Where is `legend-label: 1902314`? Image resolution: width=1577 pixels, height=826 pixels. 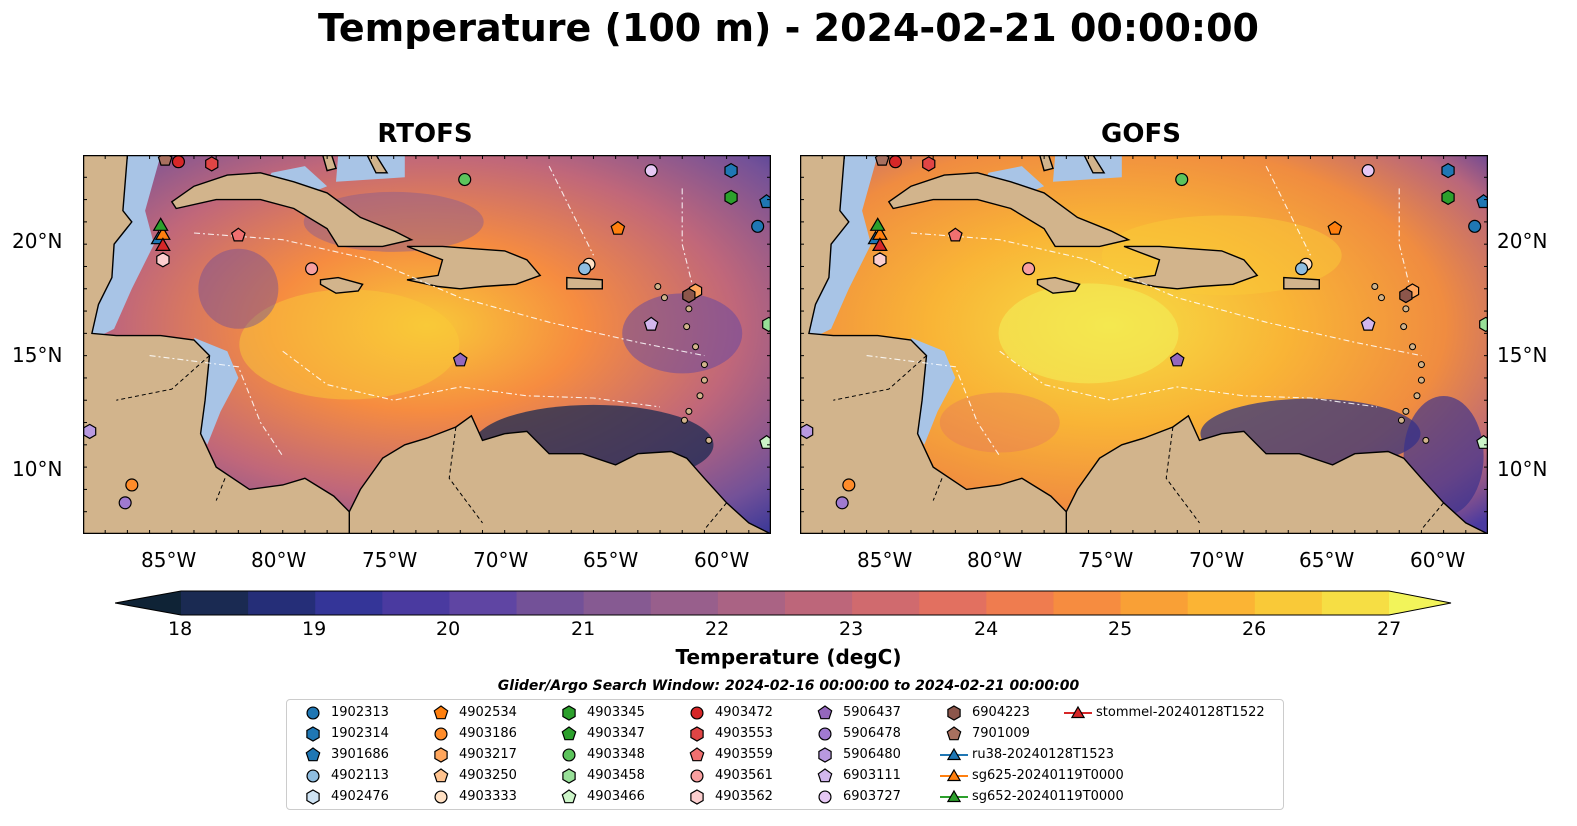
legend-label: 1902314 is located at coordinates (360, 733).